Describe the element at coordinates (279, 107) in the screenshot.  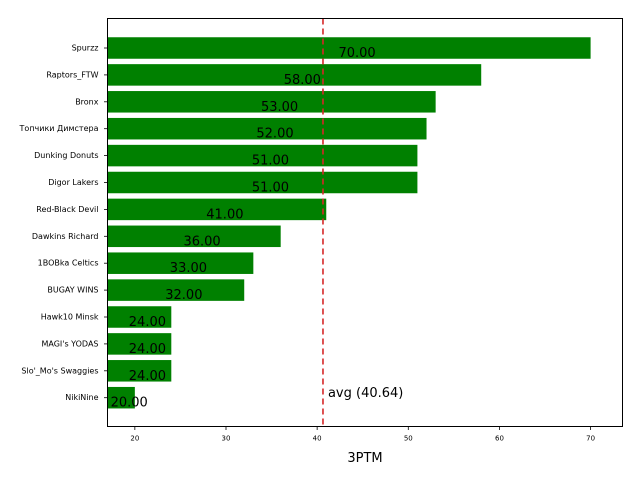
I see `bar-value-label: 53.00` at that location.